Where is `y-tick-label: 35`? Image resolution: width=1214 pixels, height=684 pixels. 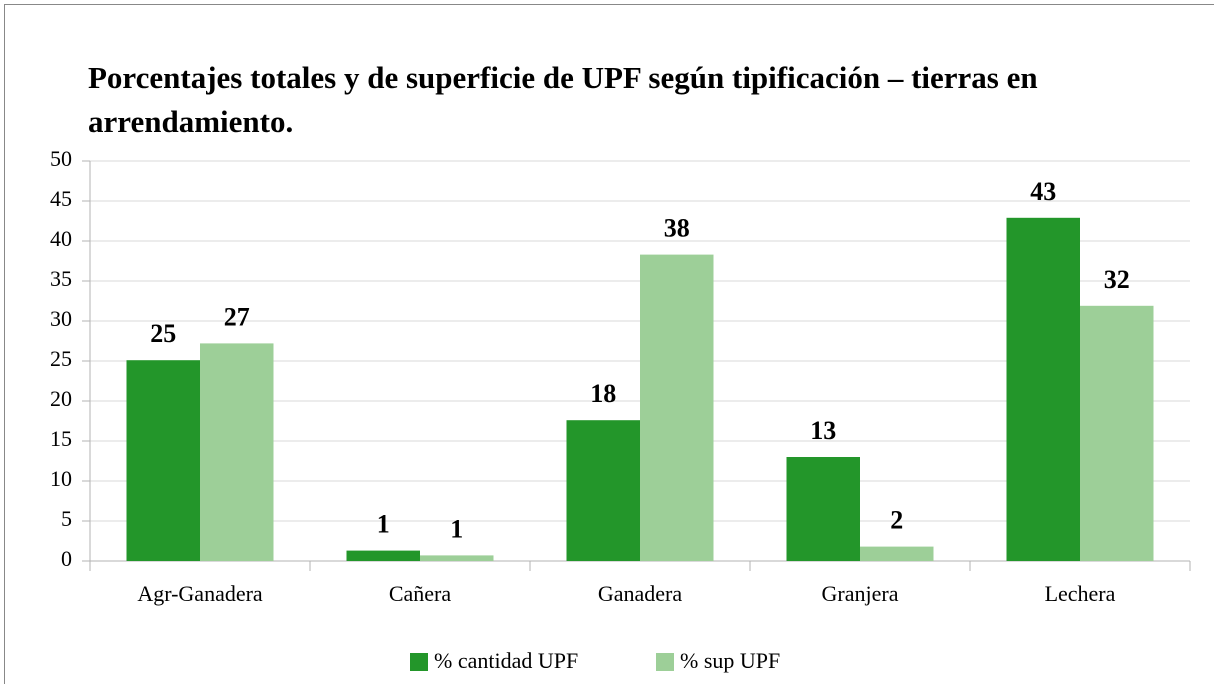
y-tick-label: 35 is located at coordinates (61, 278).